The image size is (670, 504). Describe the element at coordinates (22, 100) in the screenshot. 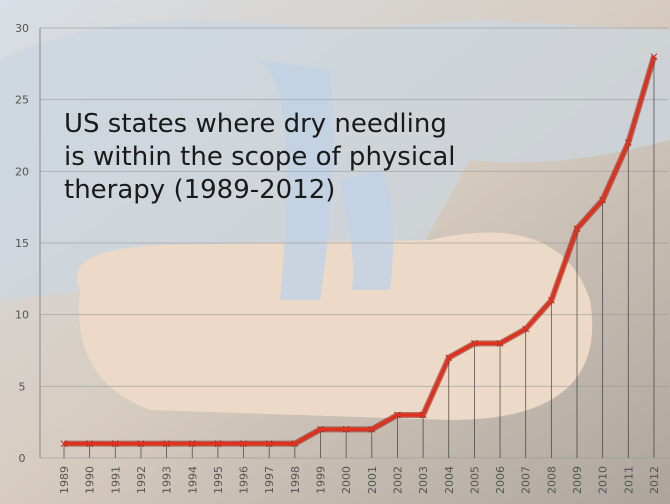

I see `y-tick-label: 25` at that location.